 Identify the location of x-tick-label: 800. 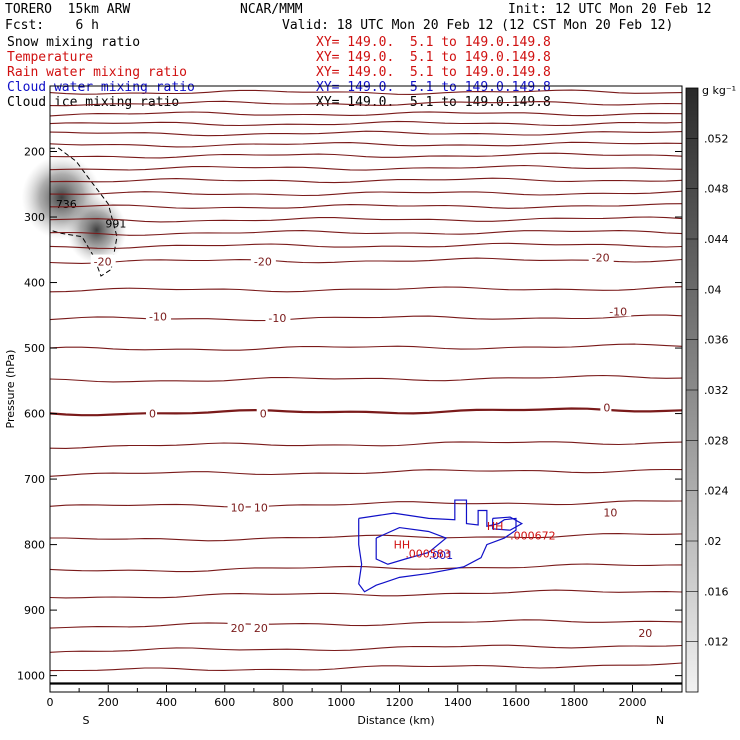
(282, 702).